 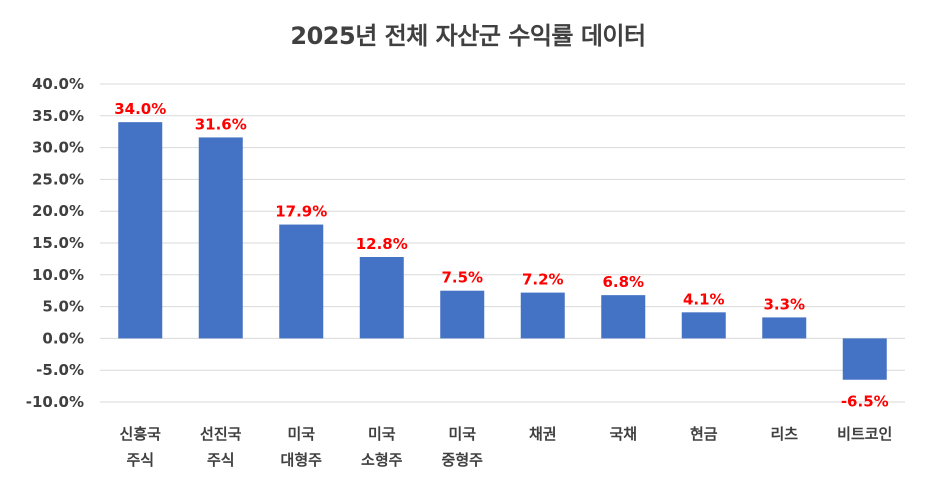 What do you see at coordinates (704, 299) in the screenshot?
I see `data-label: 4.1%` at bounding box center [704, 299].